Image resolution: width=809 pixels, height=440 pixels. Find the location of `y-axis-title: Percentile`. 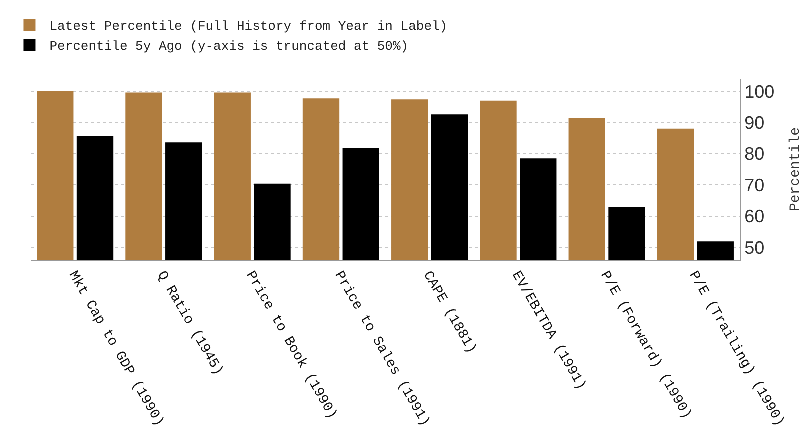

y-axis-title: Percentile is located at coordinates (796, 169).